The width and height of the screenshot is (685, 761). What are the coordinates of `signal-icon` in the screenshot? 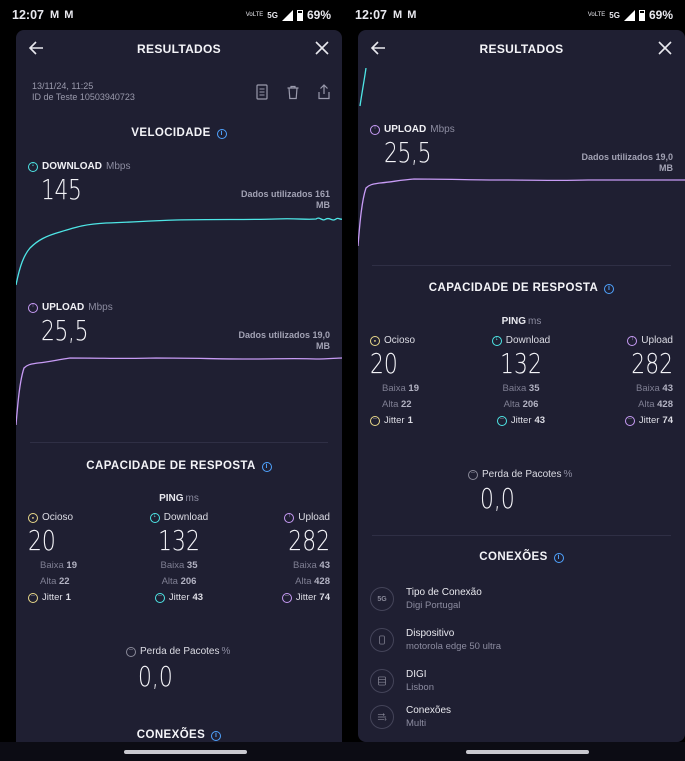 It's located at (629, 15).